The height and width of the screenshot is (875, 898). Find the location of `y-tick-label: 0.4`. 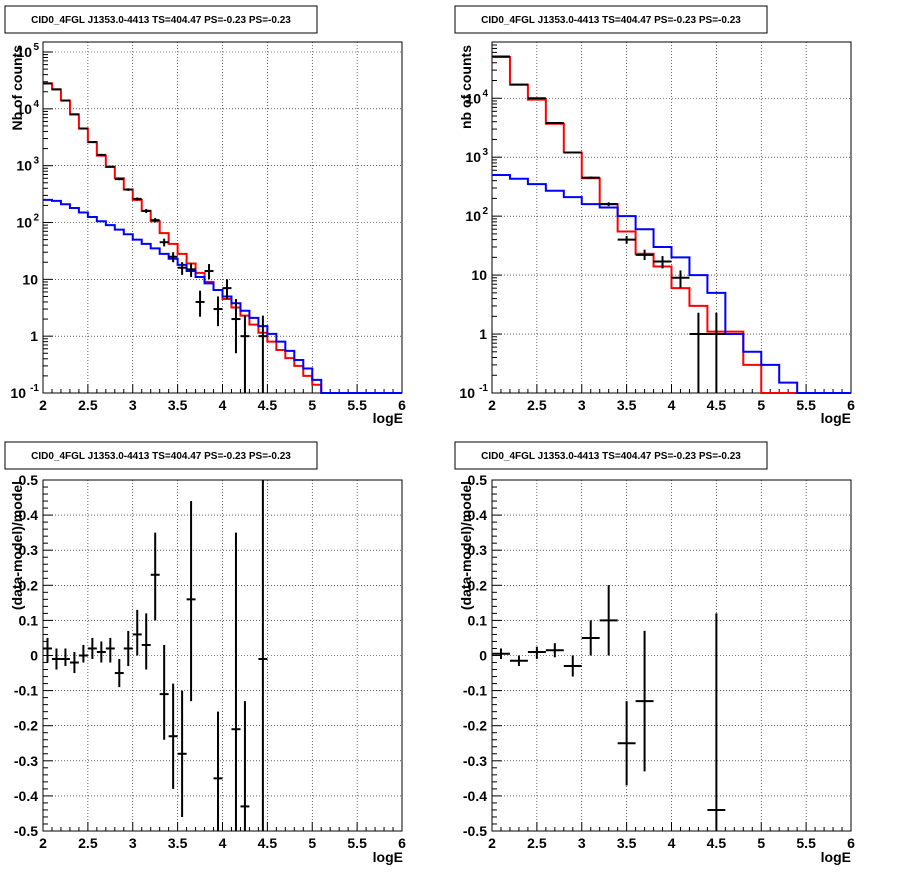

y-tick-label: 0.4 is located at coordinates (478, 515).